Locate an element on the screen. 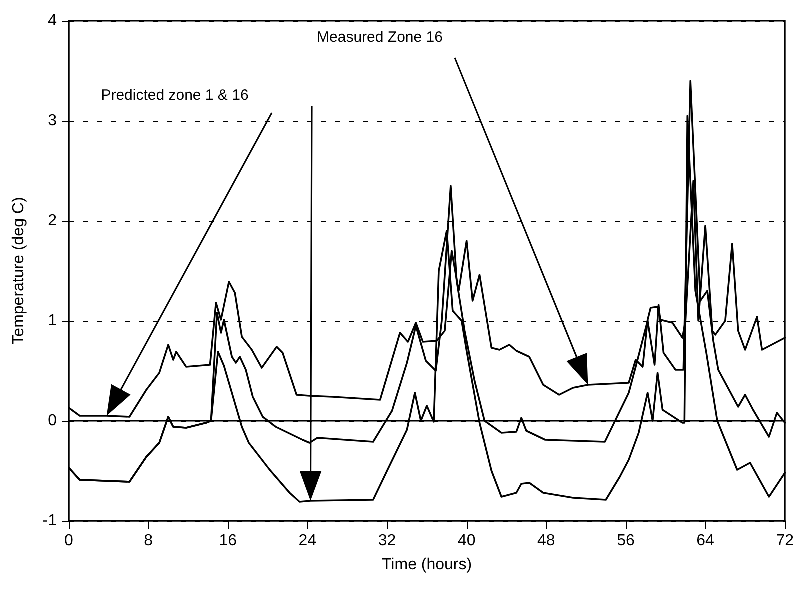  x-axis-title: Time (hours) is located at coordinates (427, 565).